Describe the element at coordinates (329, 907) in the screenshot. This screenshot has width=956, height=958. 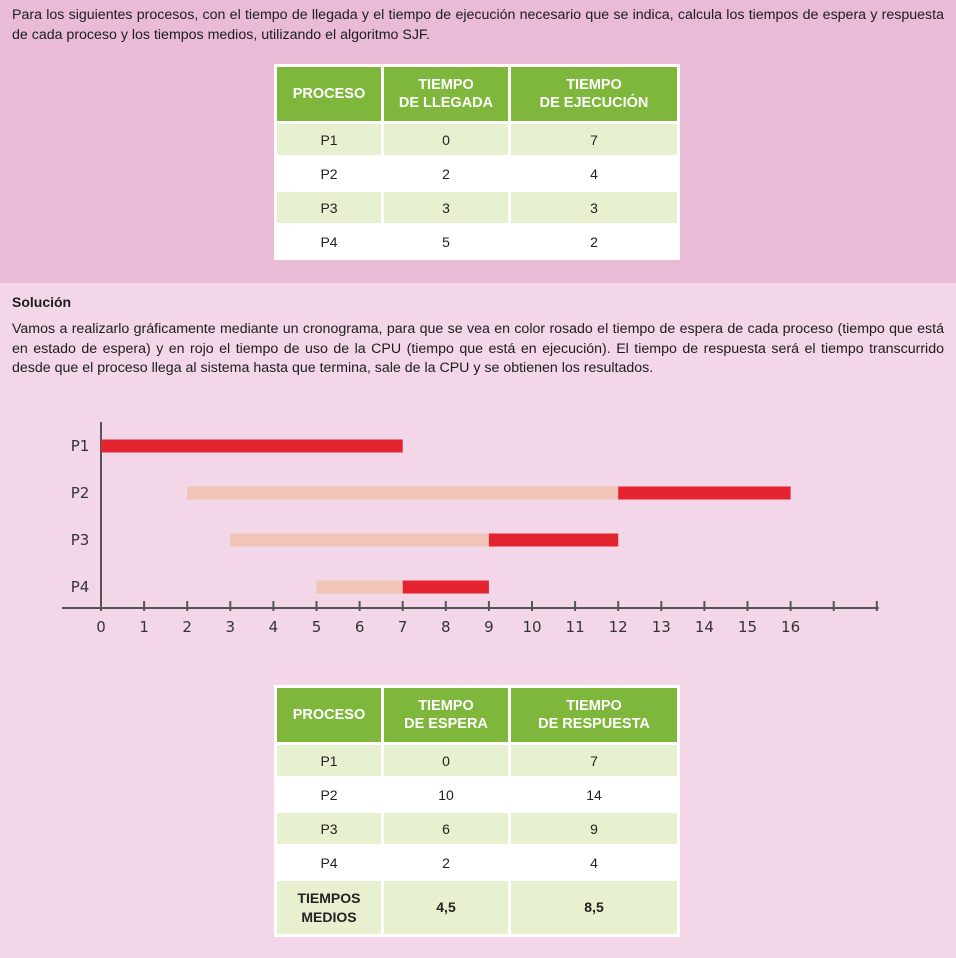
I see `cell-average-label: TIEMPOS MEDIOS` at that location.